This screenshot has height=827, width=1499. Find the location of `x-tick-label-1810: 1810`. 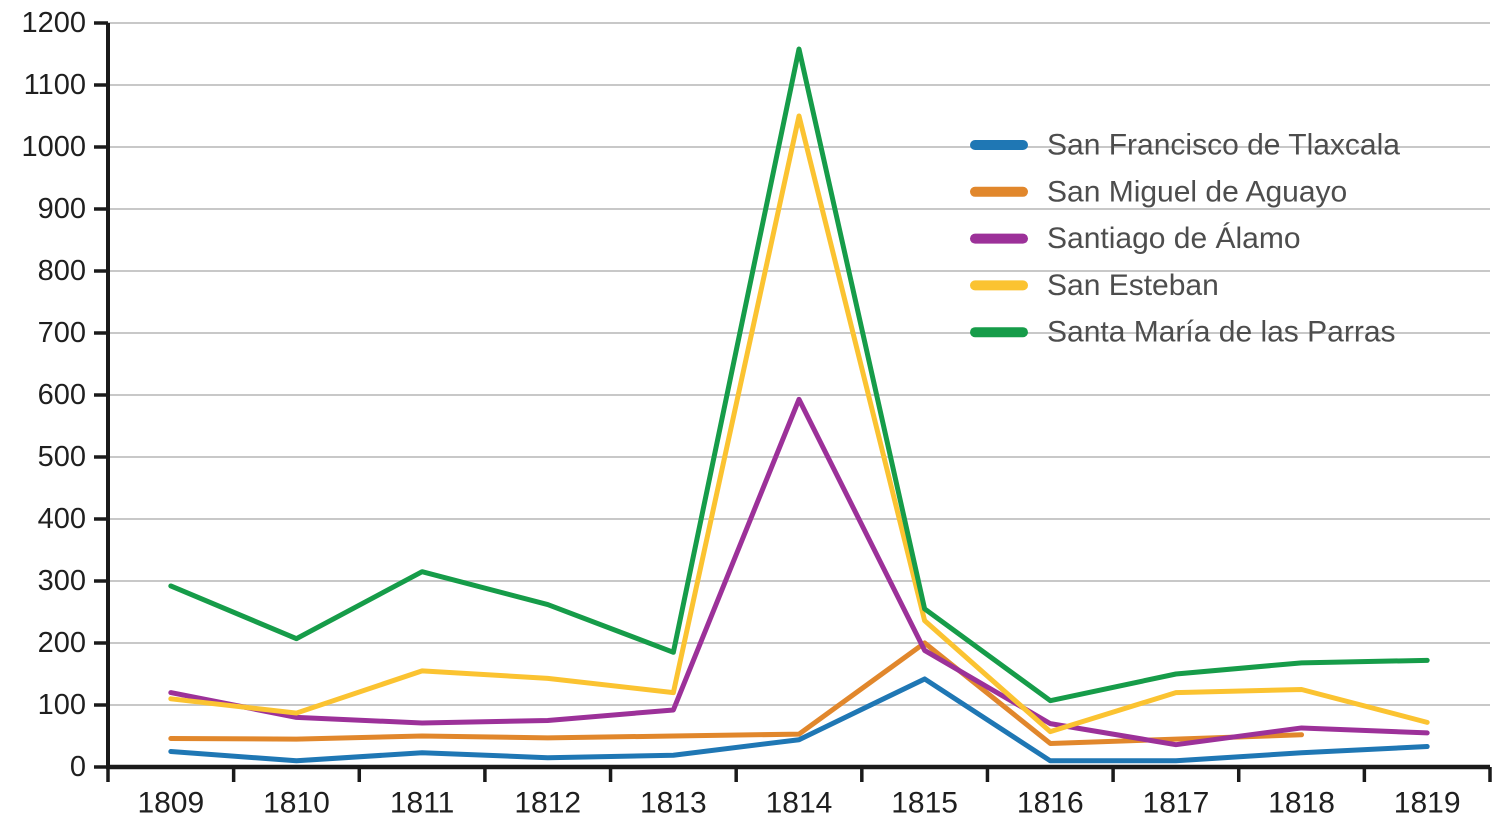

x-tick-label-1810: 1810 is located at coordinates (296, 803).